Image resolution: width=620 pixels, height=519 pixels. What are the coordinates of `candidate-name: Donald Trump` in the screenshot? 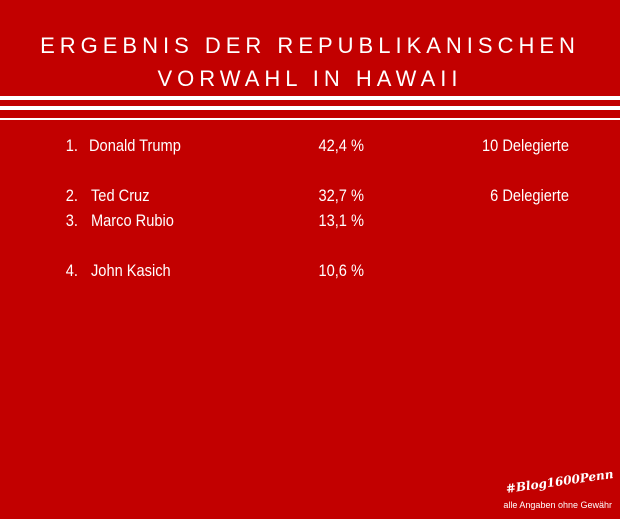 It's located at (135, 145).